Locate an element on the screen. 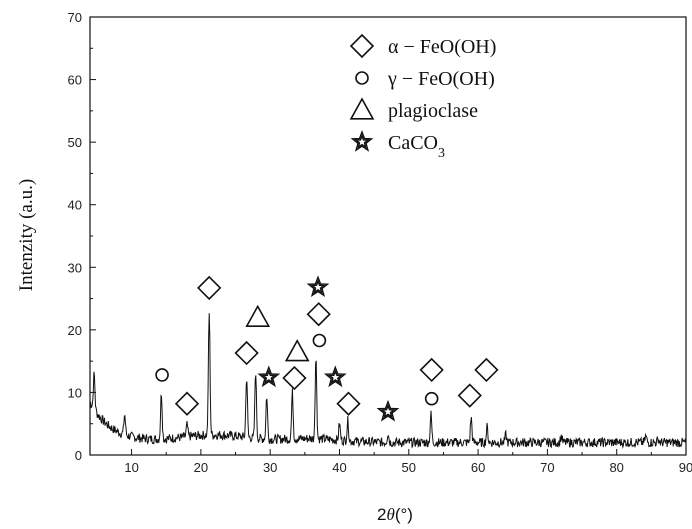 The width and height of the screenshot is (692, 529). x-tick-label: 10 is located at coordinates (131, 467).